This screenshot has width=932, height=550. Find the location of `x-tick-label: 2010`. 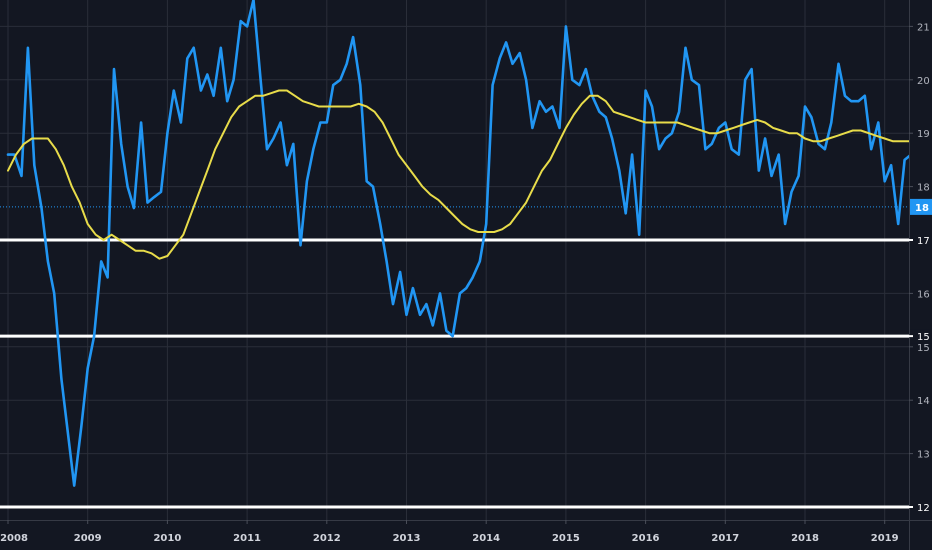

x-tick-label: 2010 is located at coordinates (167, 538).